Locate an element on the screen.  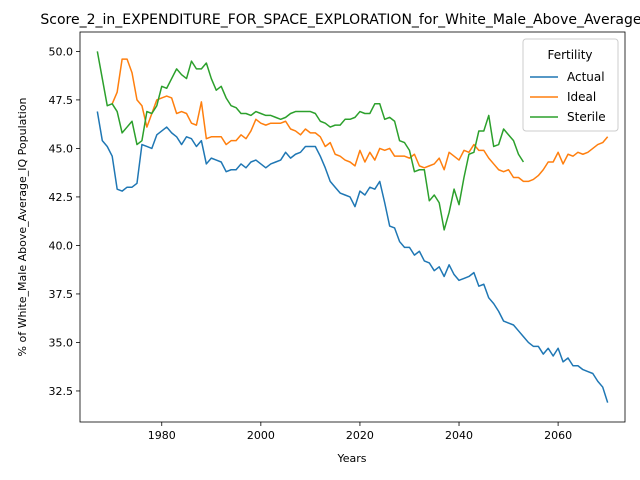
y-tick-label: 42.5 is located at coordinates (61, 197).